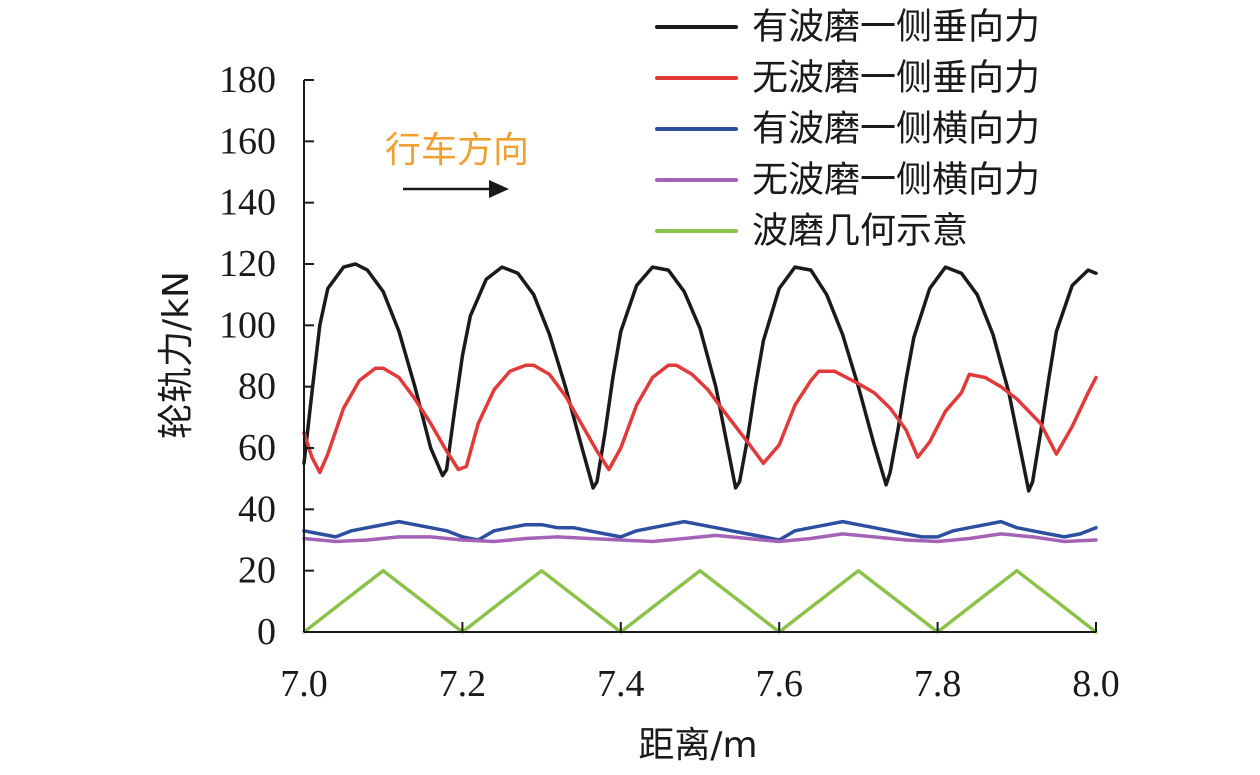  I want to click on y-tick-label: 140, so click(247, 203).